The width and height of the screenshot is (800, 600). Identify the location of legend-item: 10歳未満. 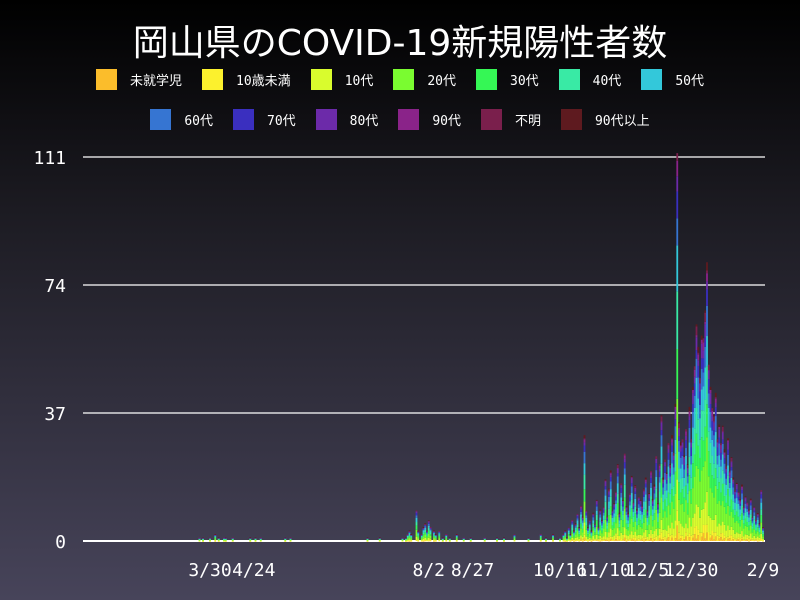
(246, 79).